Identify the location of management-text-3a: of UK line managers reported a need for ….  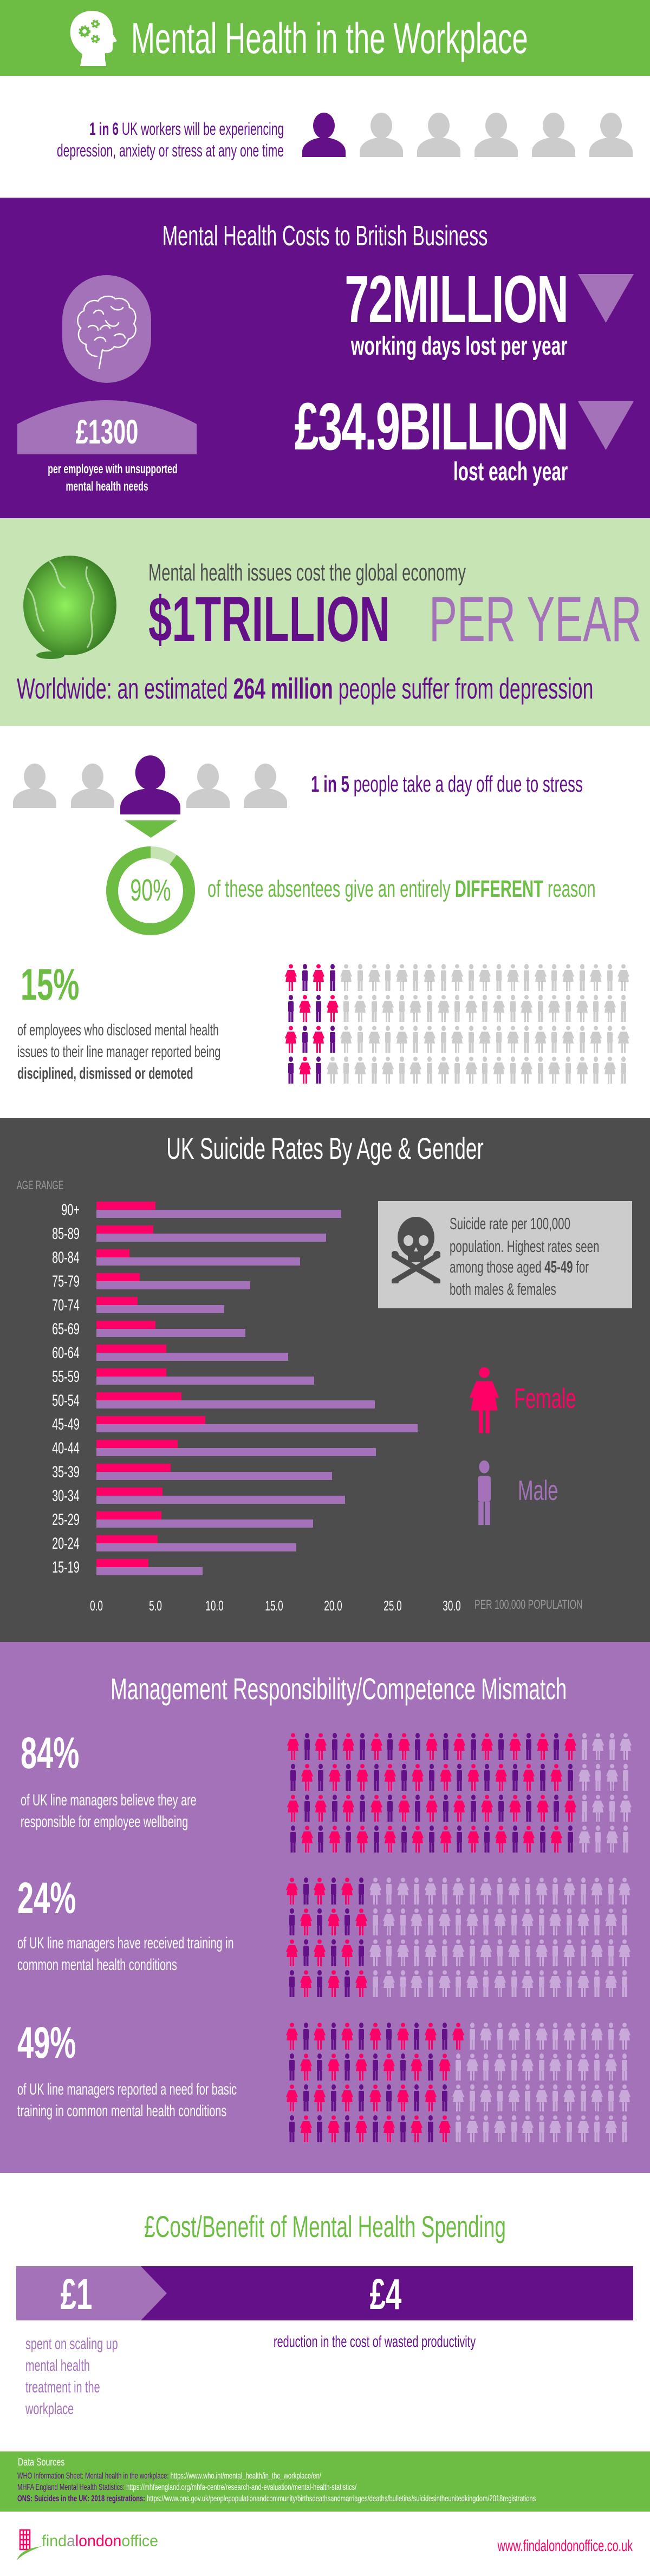
(127, 2089).